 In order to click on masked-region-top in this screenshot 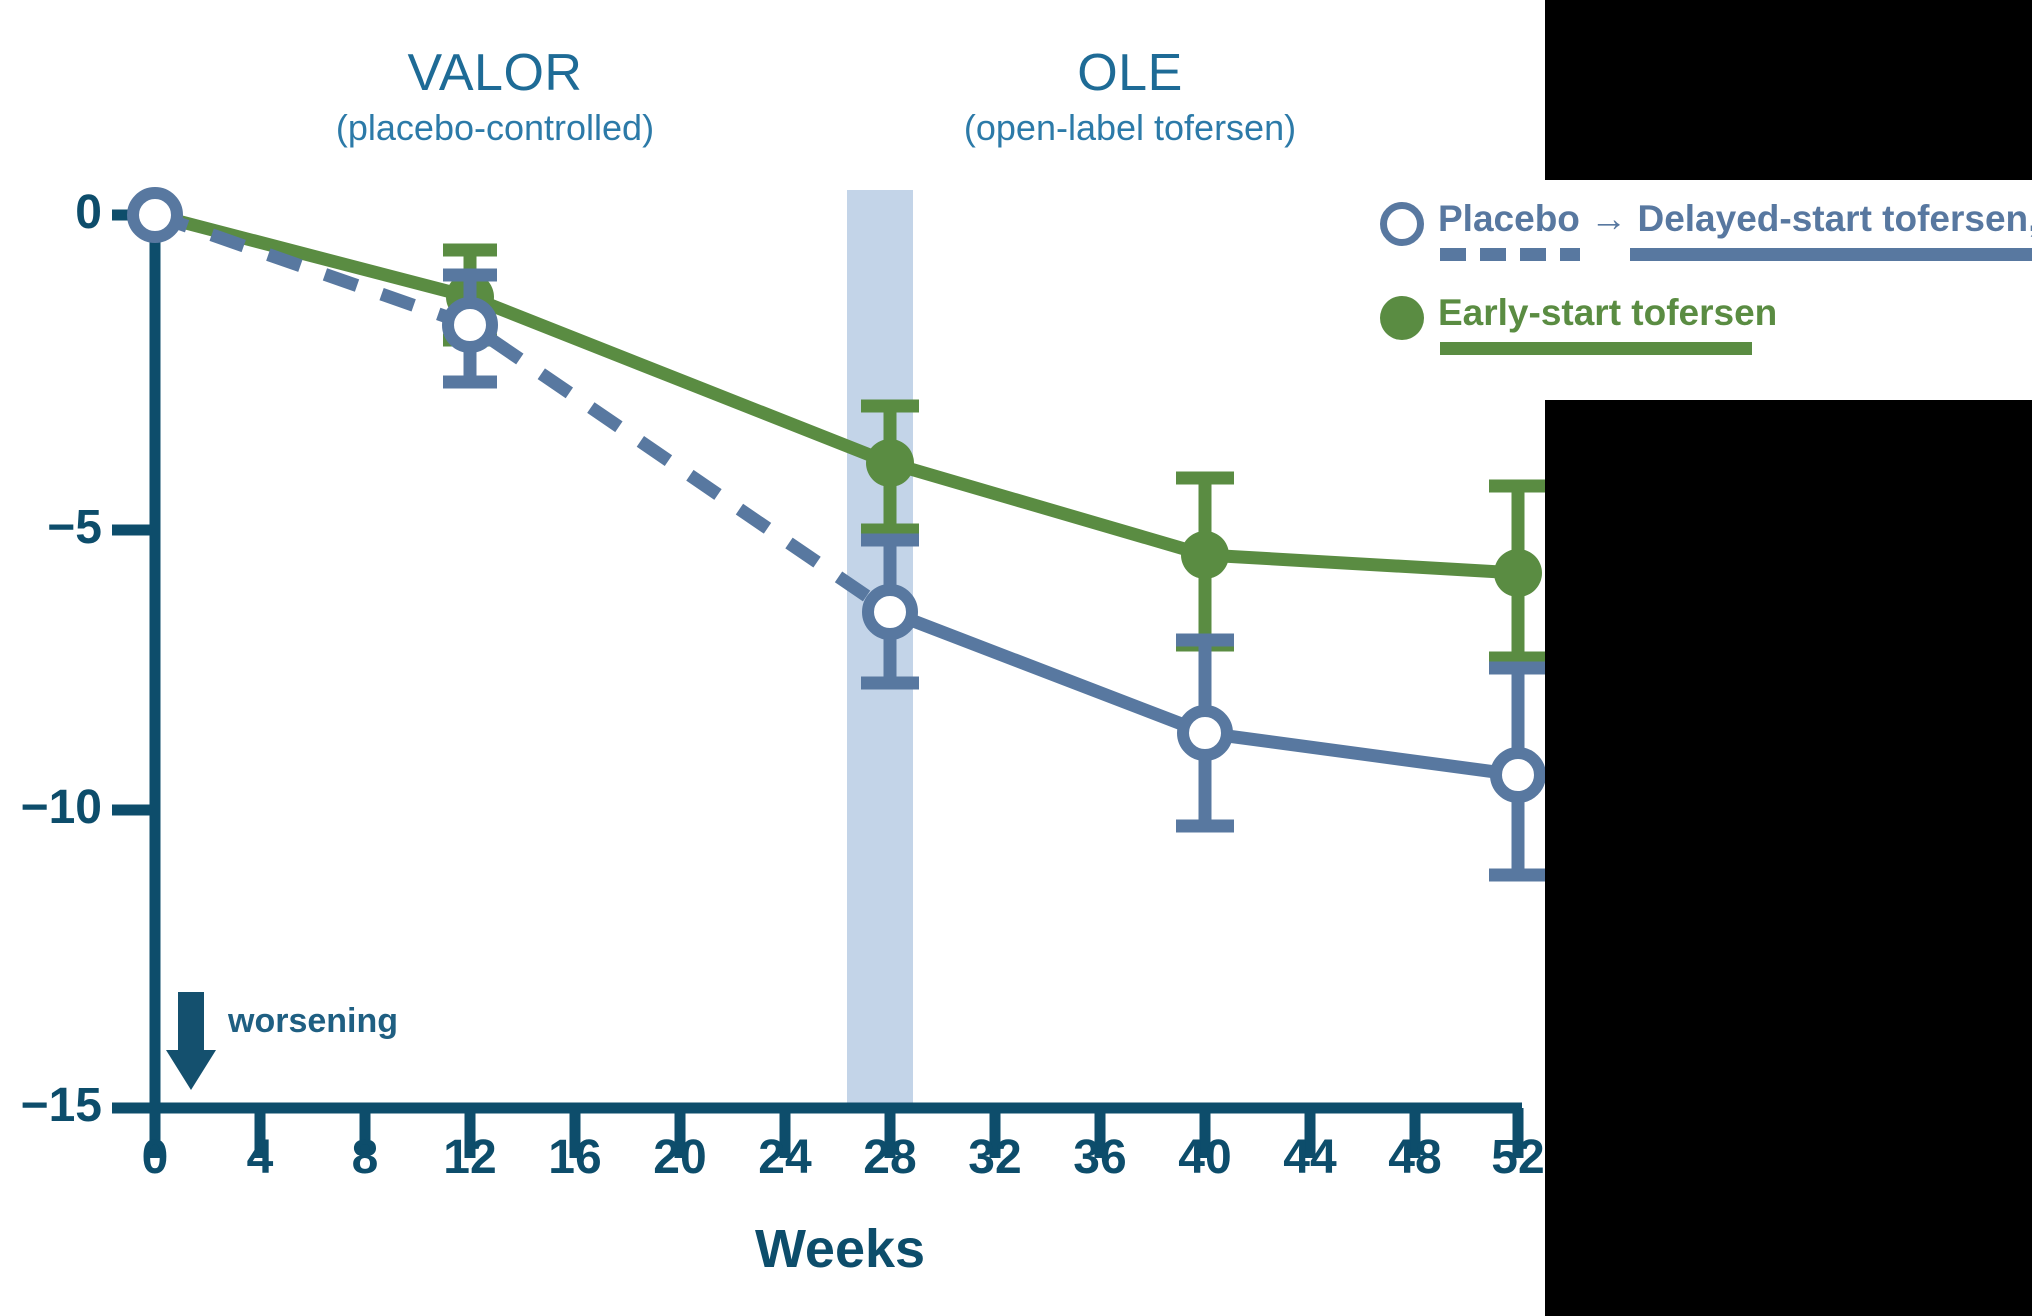, I will do `click(1788, 90)`.